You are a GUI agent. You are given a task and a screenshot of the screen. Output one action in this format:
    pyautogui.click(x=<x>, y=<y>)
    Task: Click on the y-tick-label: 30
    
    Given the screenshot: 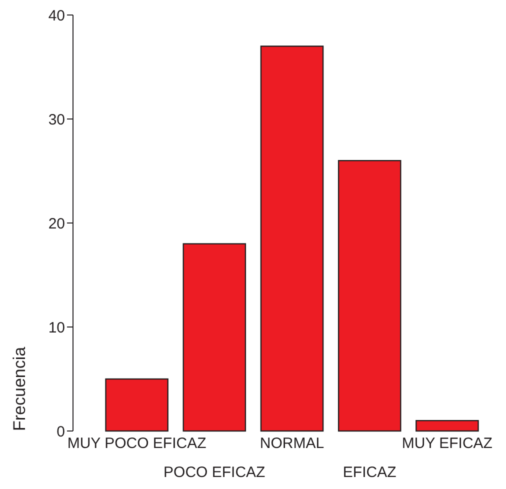 What is the action you would take?
    pyautogui.click(x=56, y=119)
    